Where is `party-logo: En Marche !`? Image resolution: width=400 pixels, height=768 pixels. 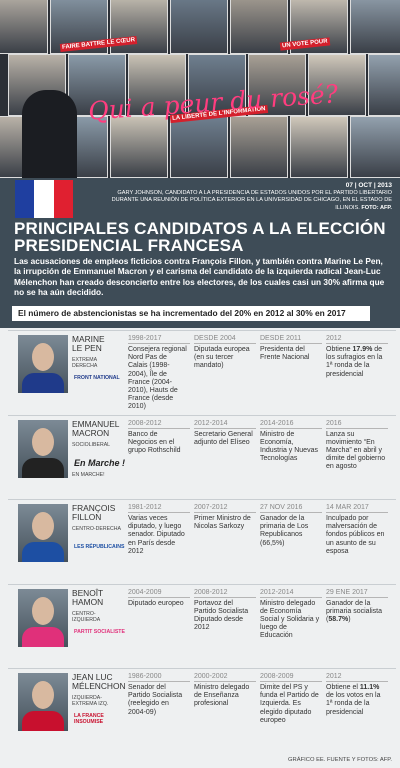 party-logo: En Marche ! is located at coordinates (100, 462).